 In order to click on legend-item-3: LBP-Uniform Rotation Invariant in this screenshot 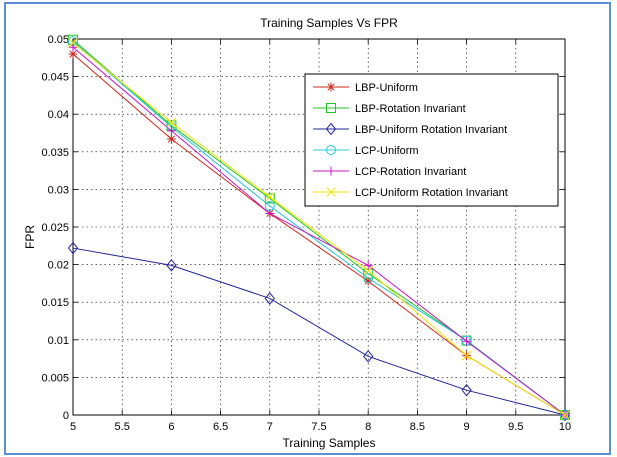, I will do `click(410, 129)`.